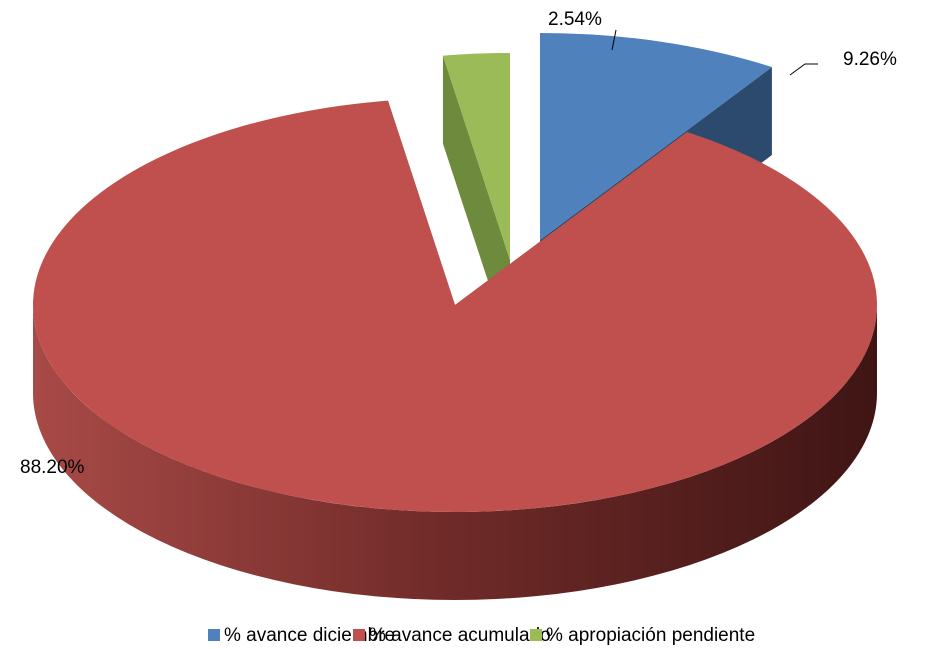 The image size is (952, 649). I want to click on data-label: 2.54%, so click(575, 19).